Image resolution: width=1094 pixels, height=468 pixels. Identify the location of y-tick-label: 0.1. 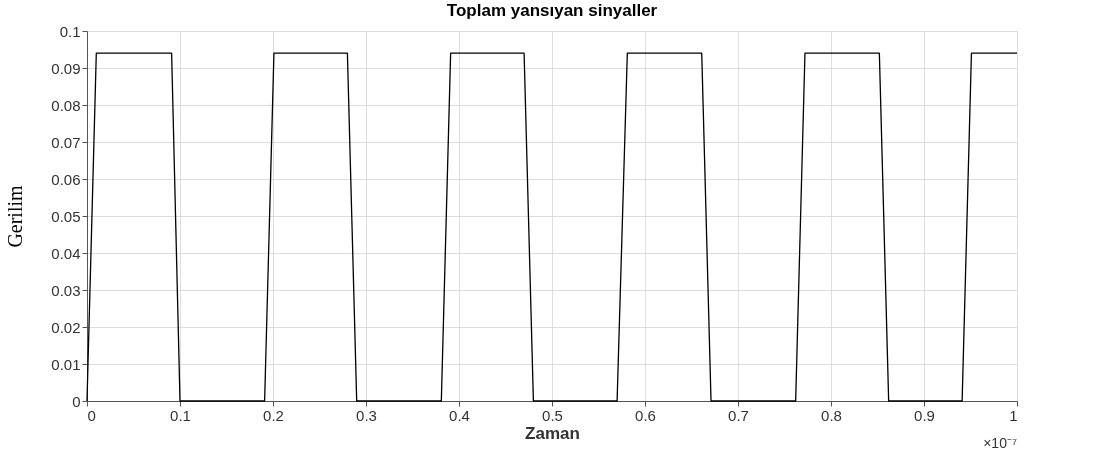
(70, 31).